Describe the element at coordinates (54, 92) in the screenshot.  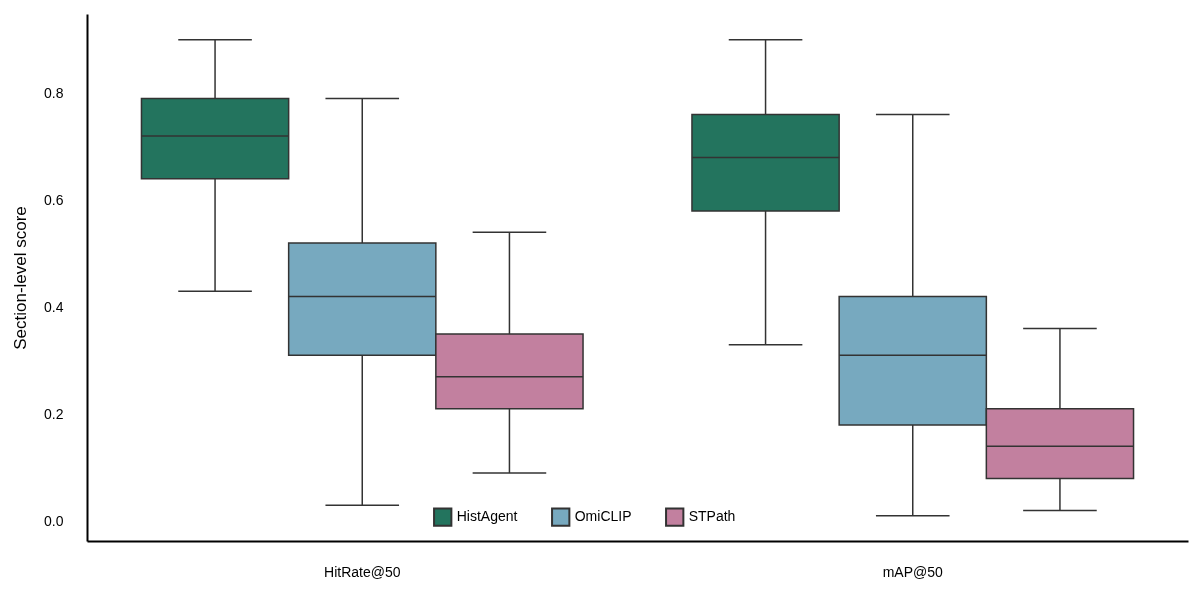
I see `y-tick-label: 0.8` at that location.